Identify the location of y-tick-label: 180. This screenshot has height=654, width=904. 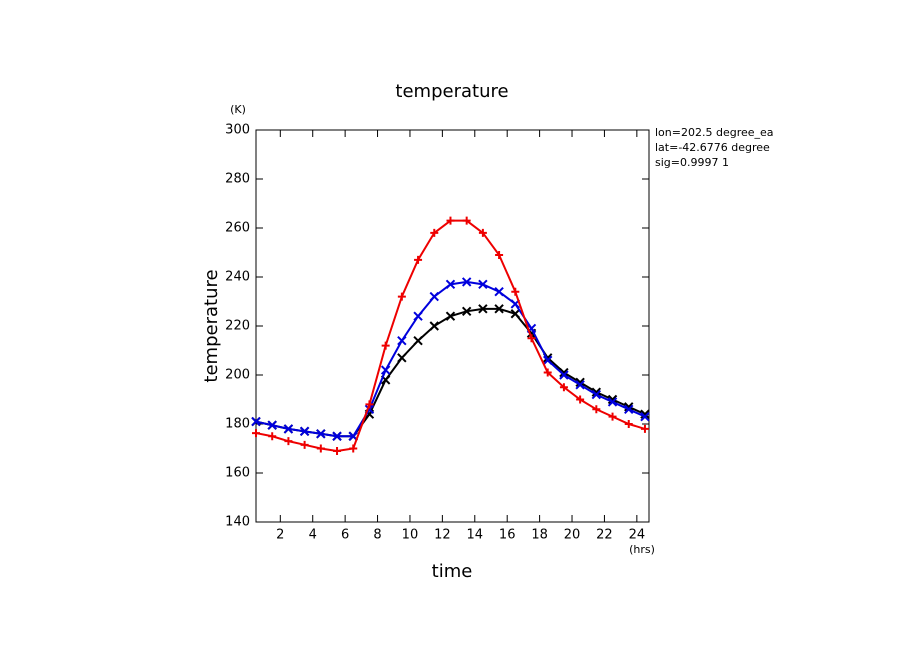
(237, 424).